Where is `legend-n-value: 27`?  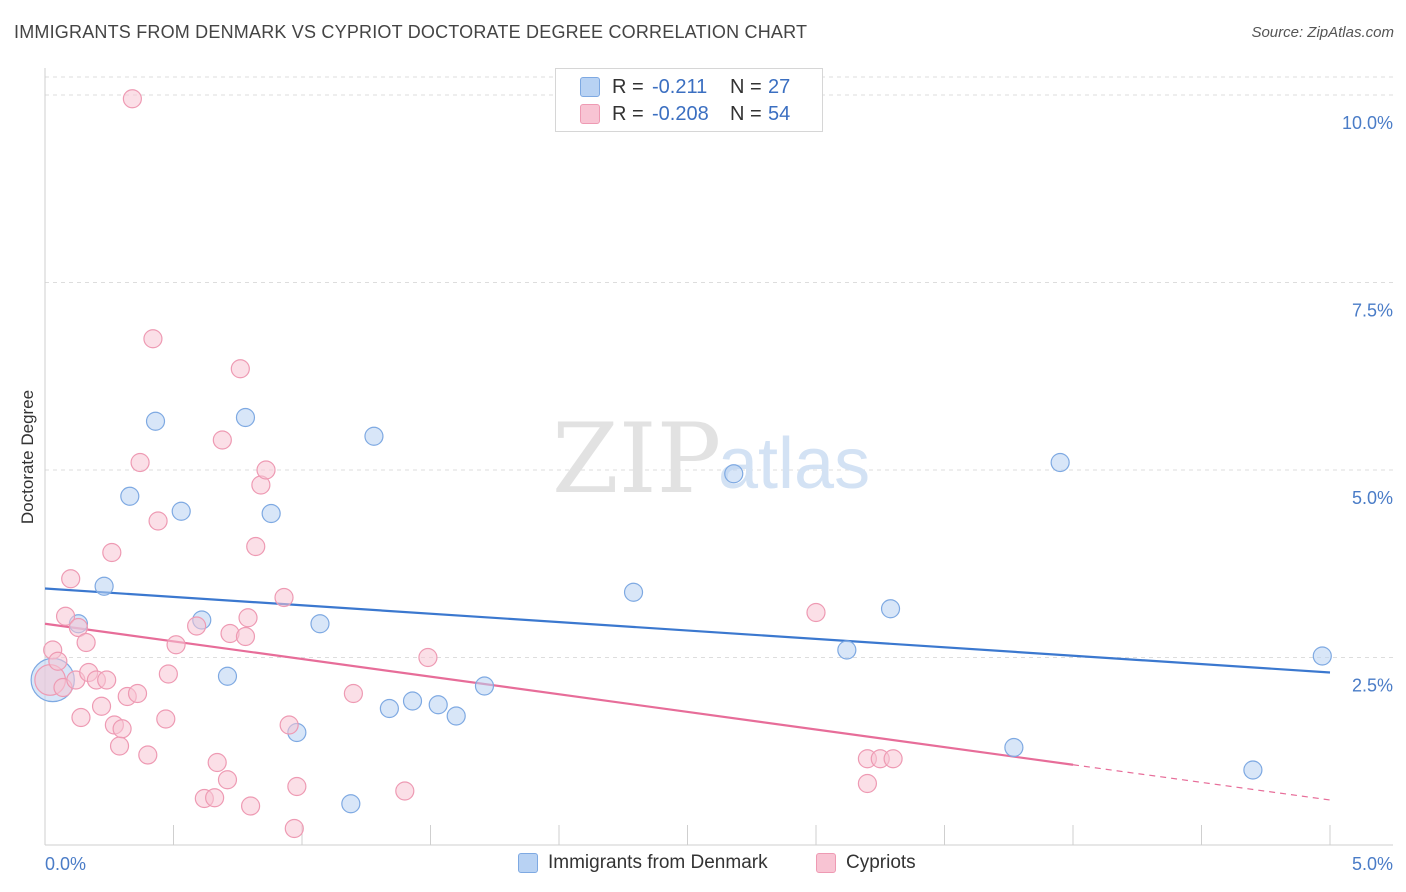
legend-n-value: 27 is located at coordinates (779, 86).